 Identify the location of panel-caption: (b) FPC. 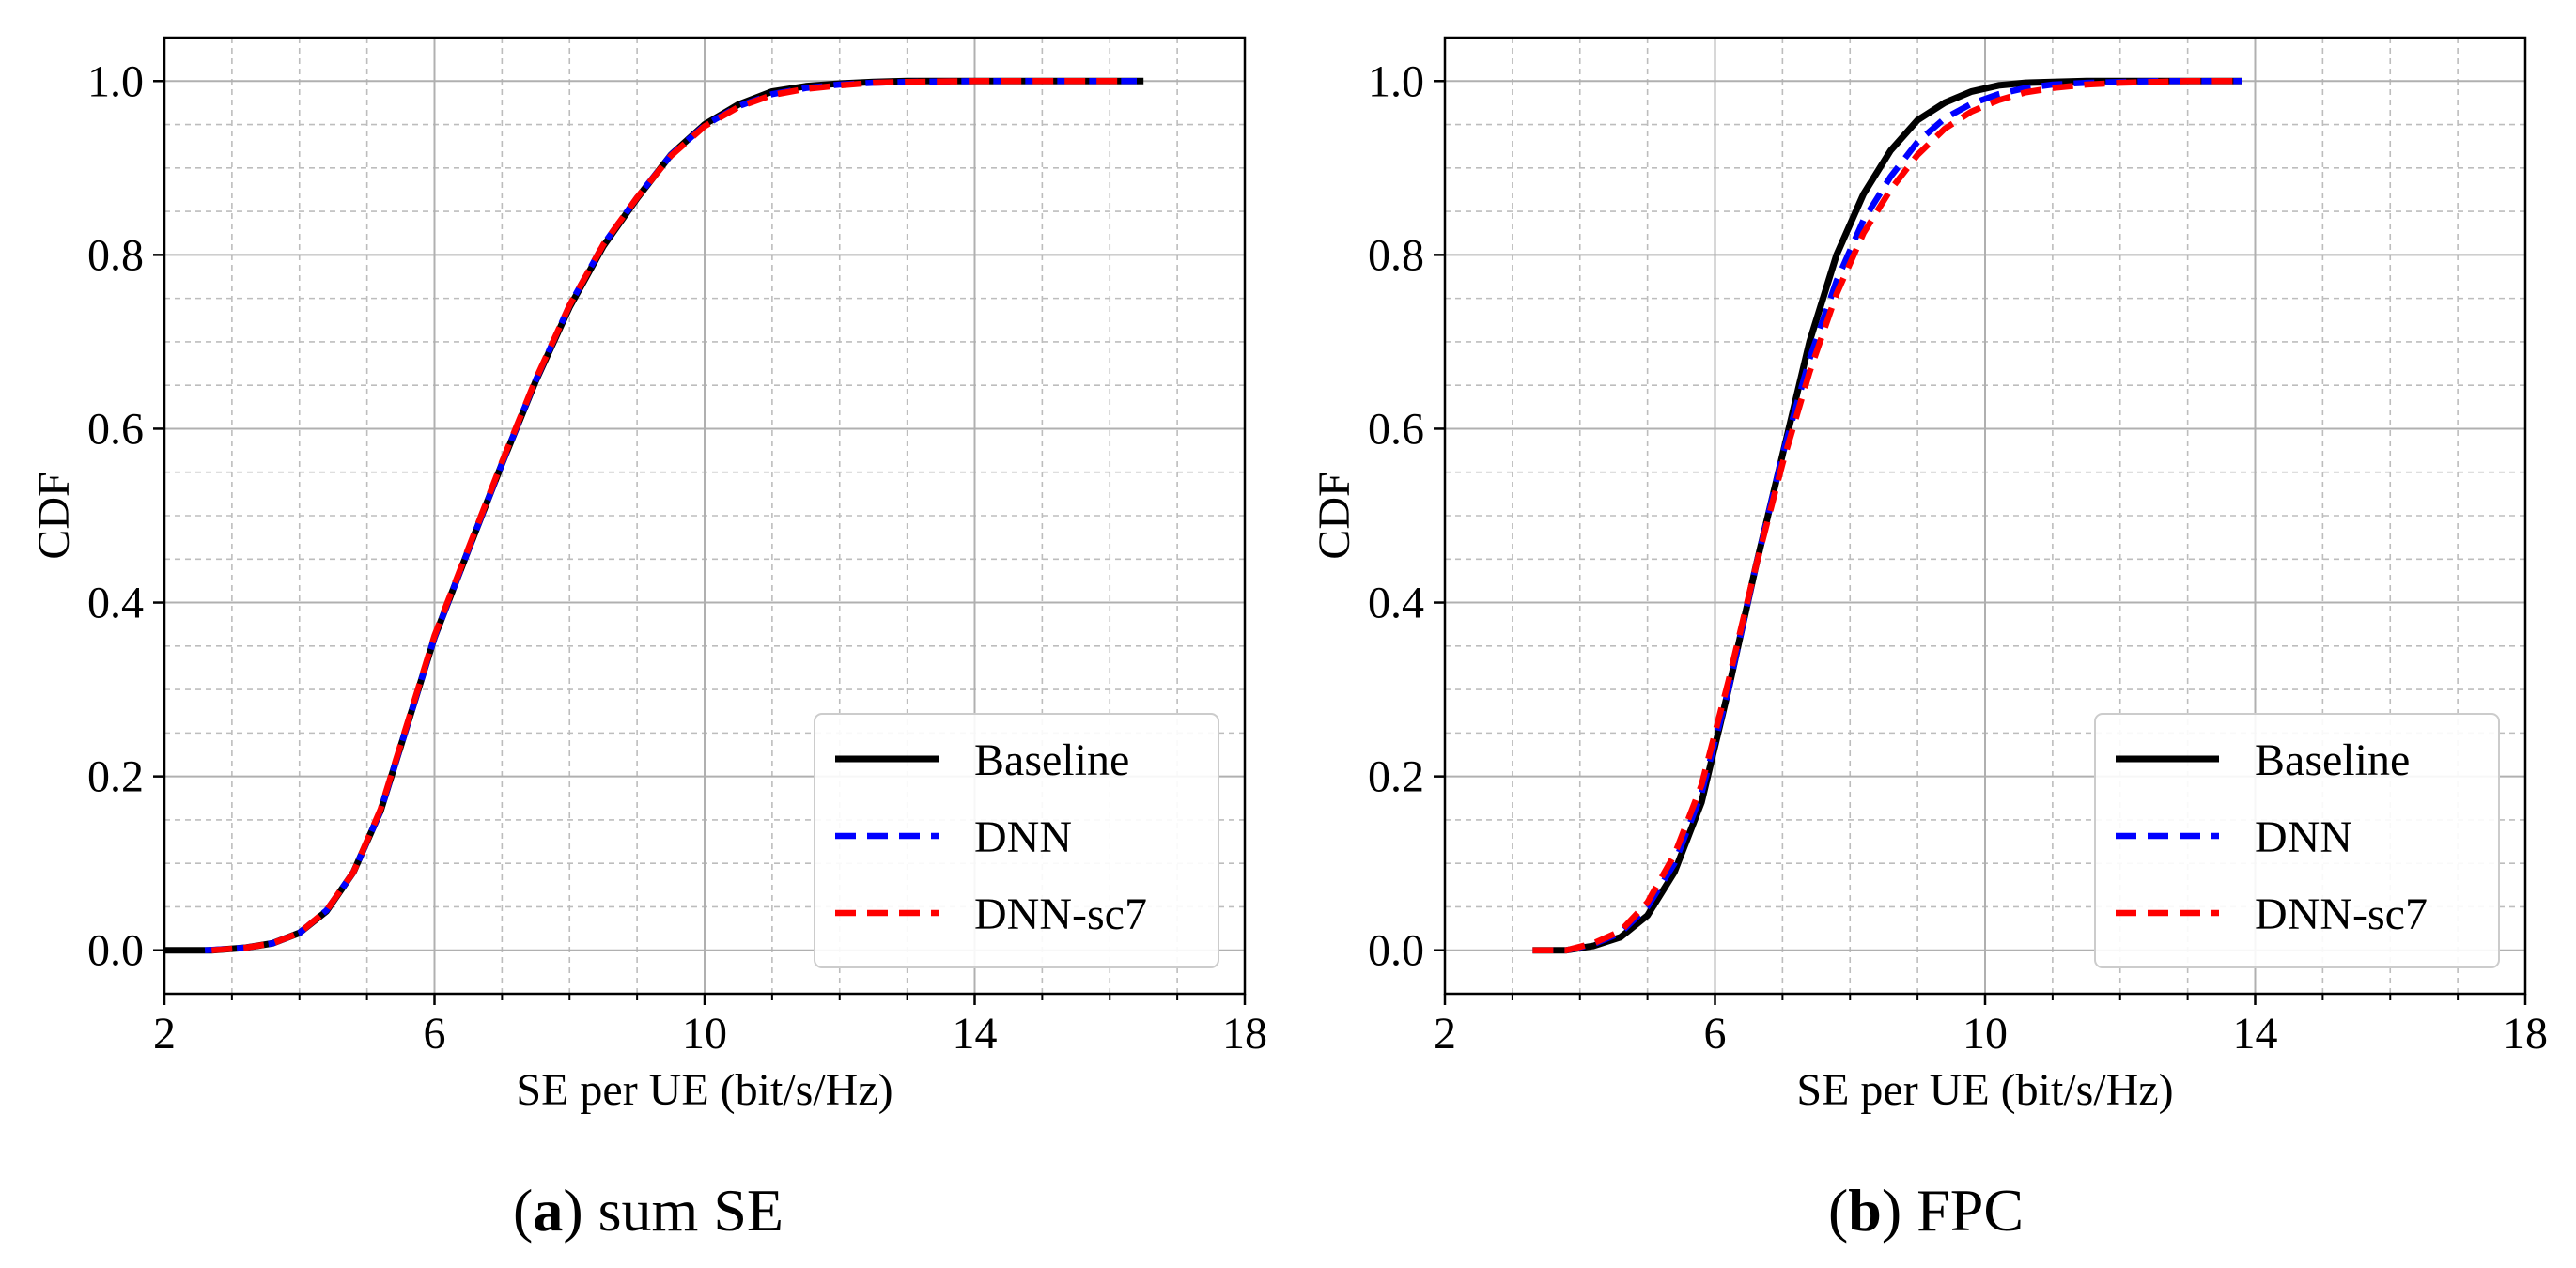
(1926, 1210).